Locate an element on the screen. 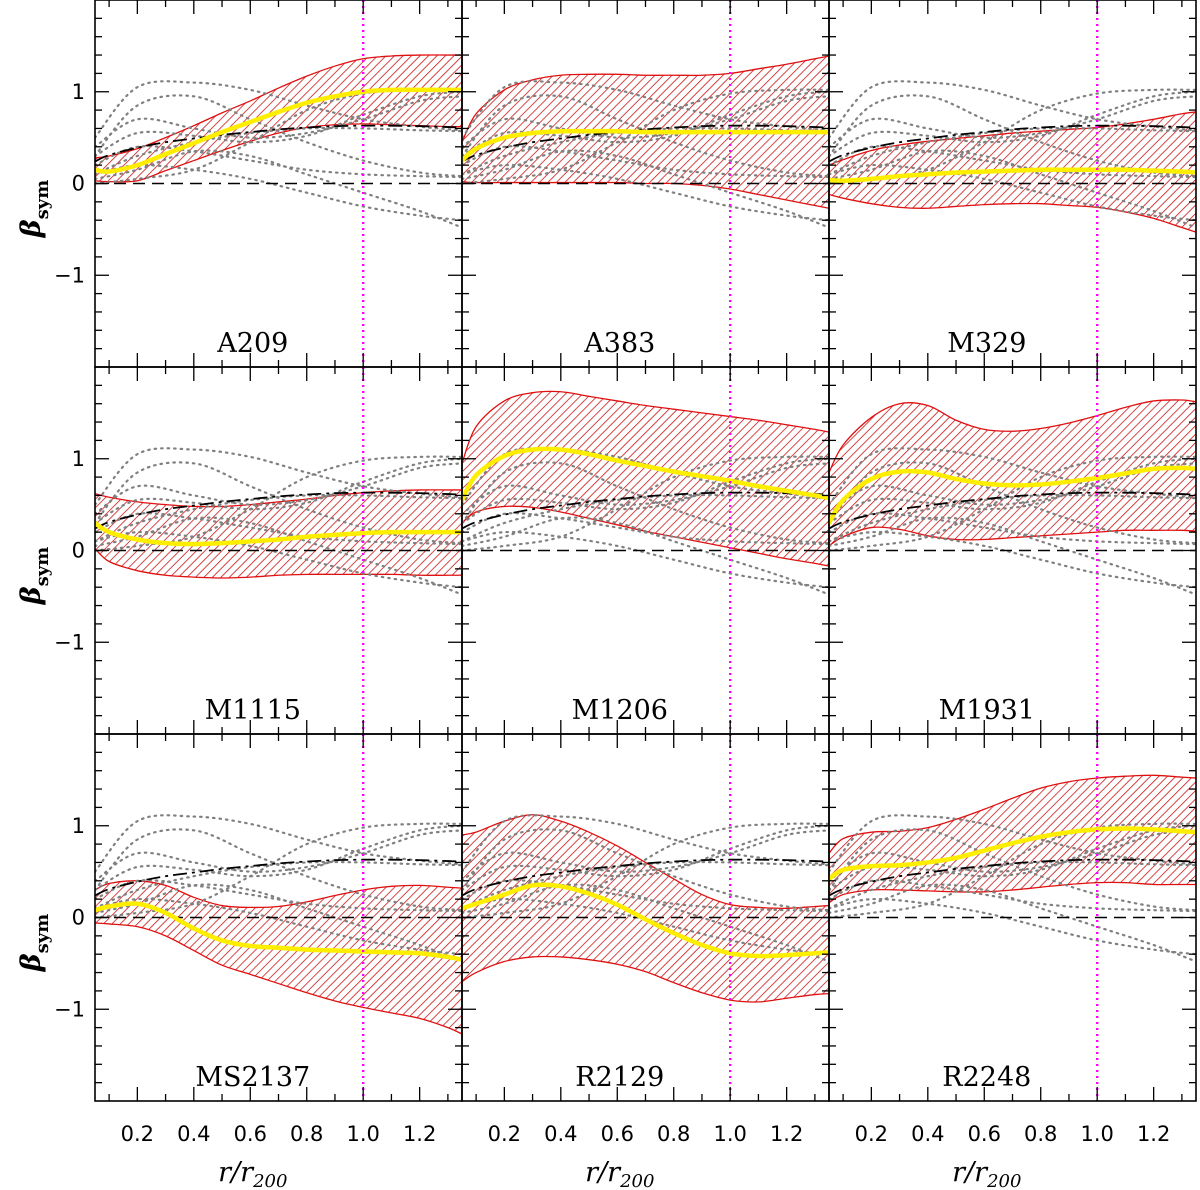 This screenshot has height=1190, width=1200. panel-m329: M329 is located at coordinates (1012, 184).